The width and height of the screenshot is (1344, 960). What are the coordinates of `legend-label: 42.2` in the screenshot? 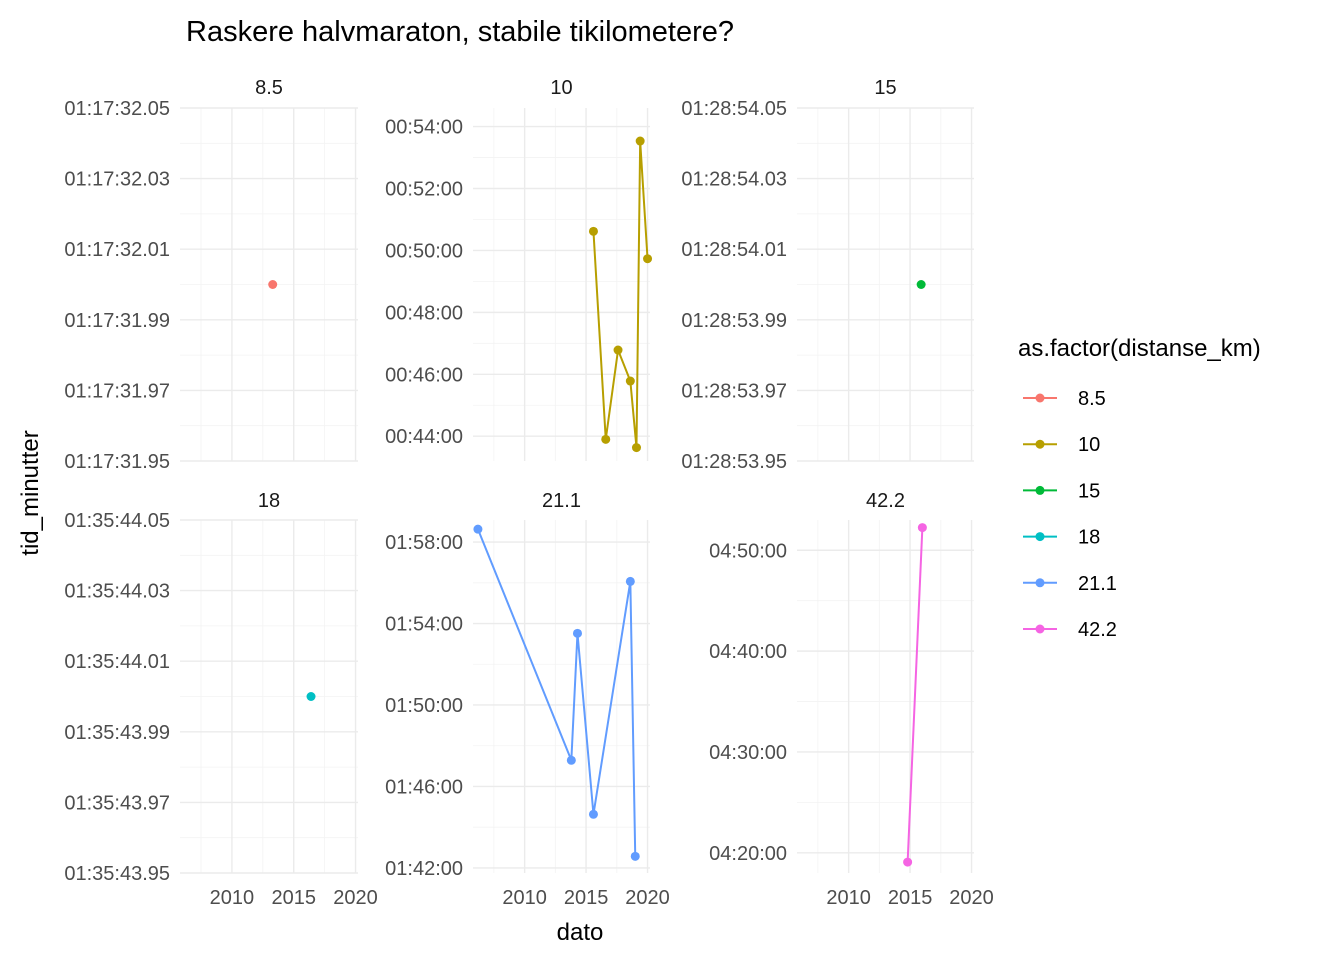 It's located at (1097, 630).